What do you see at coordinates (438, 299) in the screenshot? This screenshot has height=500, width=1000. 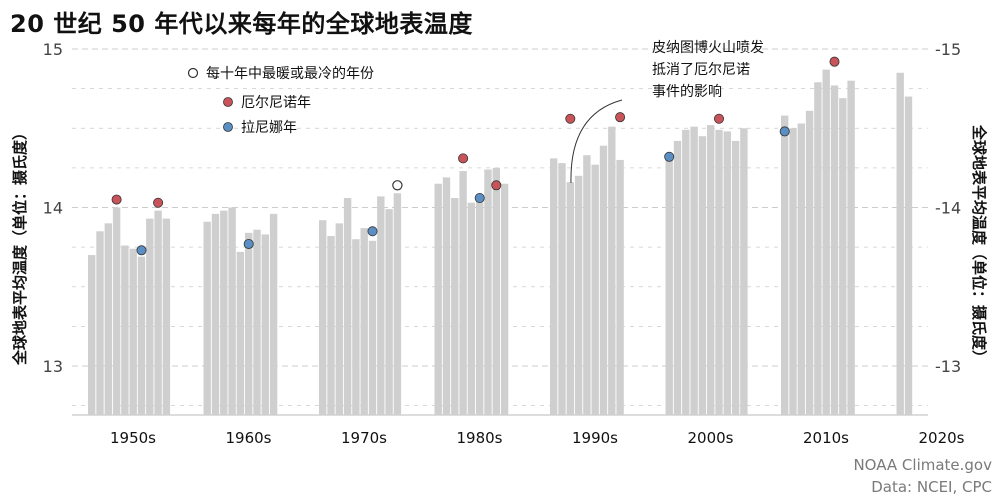 I see `bar-1980` at bounding box center [438, 299].